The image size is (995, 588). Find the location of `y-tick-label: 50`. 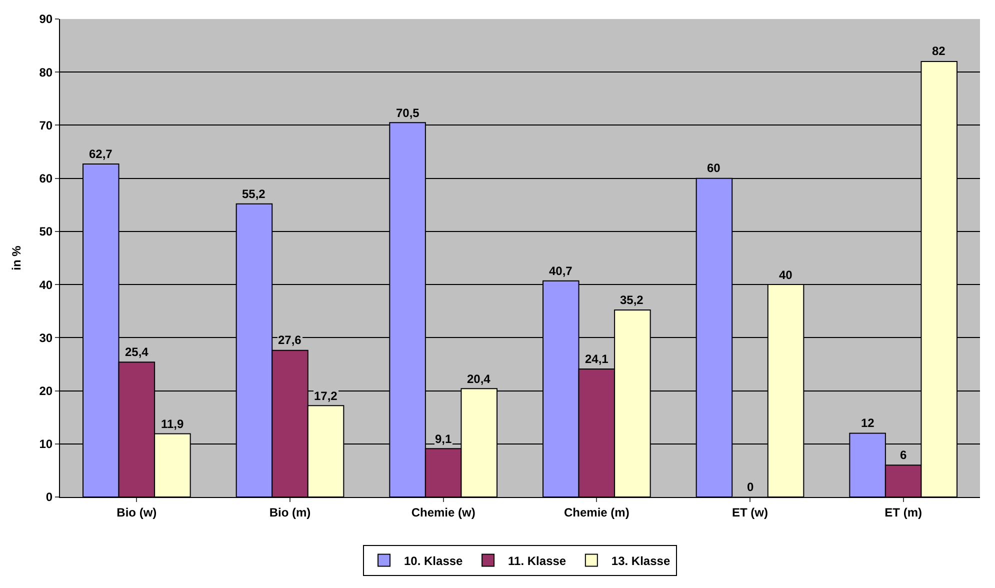

y-tick-label: 50 is located at coordinates (46, 231).